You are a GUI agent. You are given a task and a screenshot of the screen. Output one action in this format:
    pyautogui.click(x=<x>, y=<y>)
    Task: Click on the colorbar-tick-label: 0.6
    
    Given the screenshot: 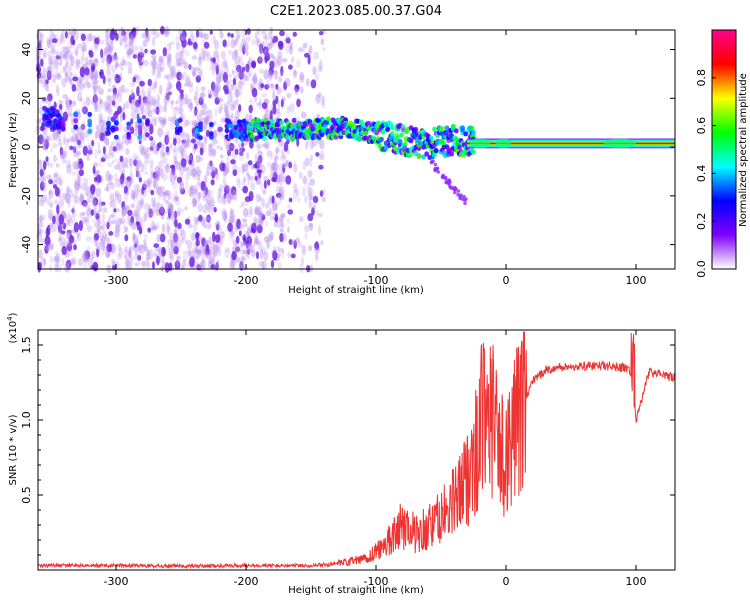 What is the action you would take?
    pyautogui.click(x=701, y=126)
    